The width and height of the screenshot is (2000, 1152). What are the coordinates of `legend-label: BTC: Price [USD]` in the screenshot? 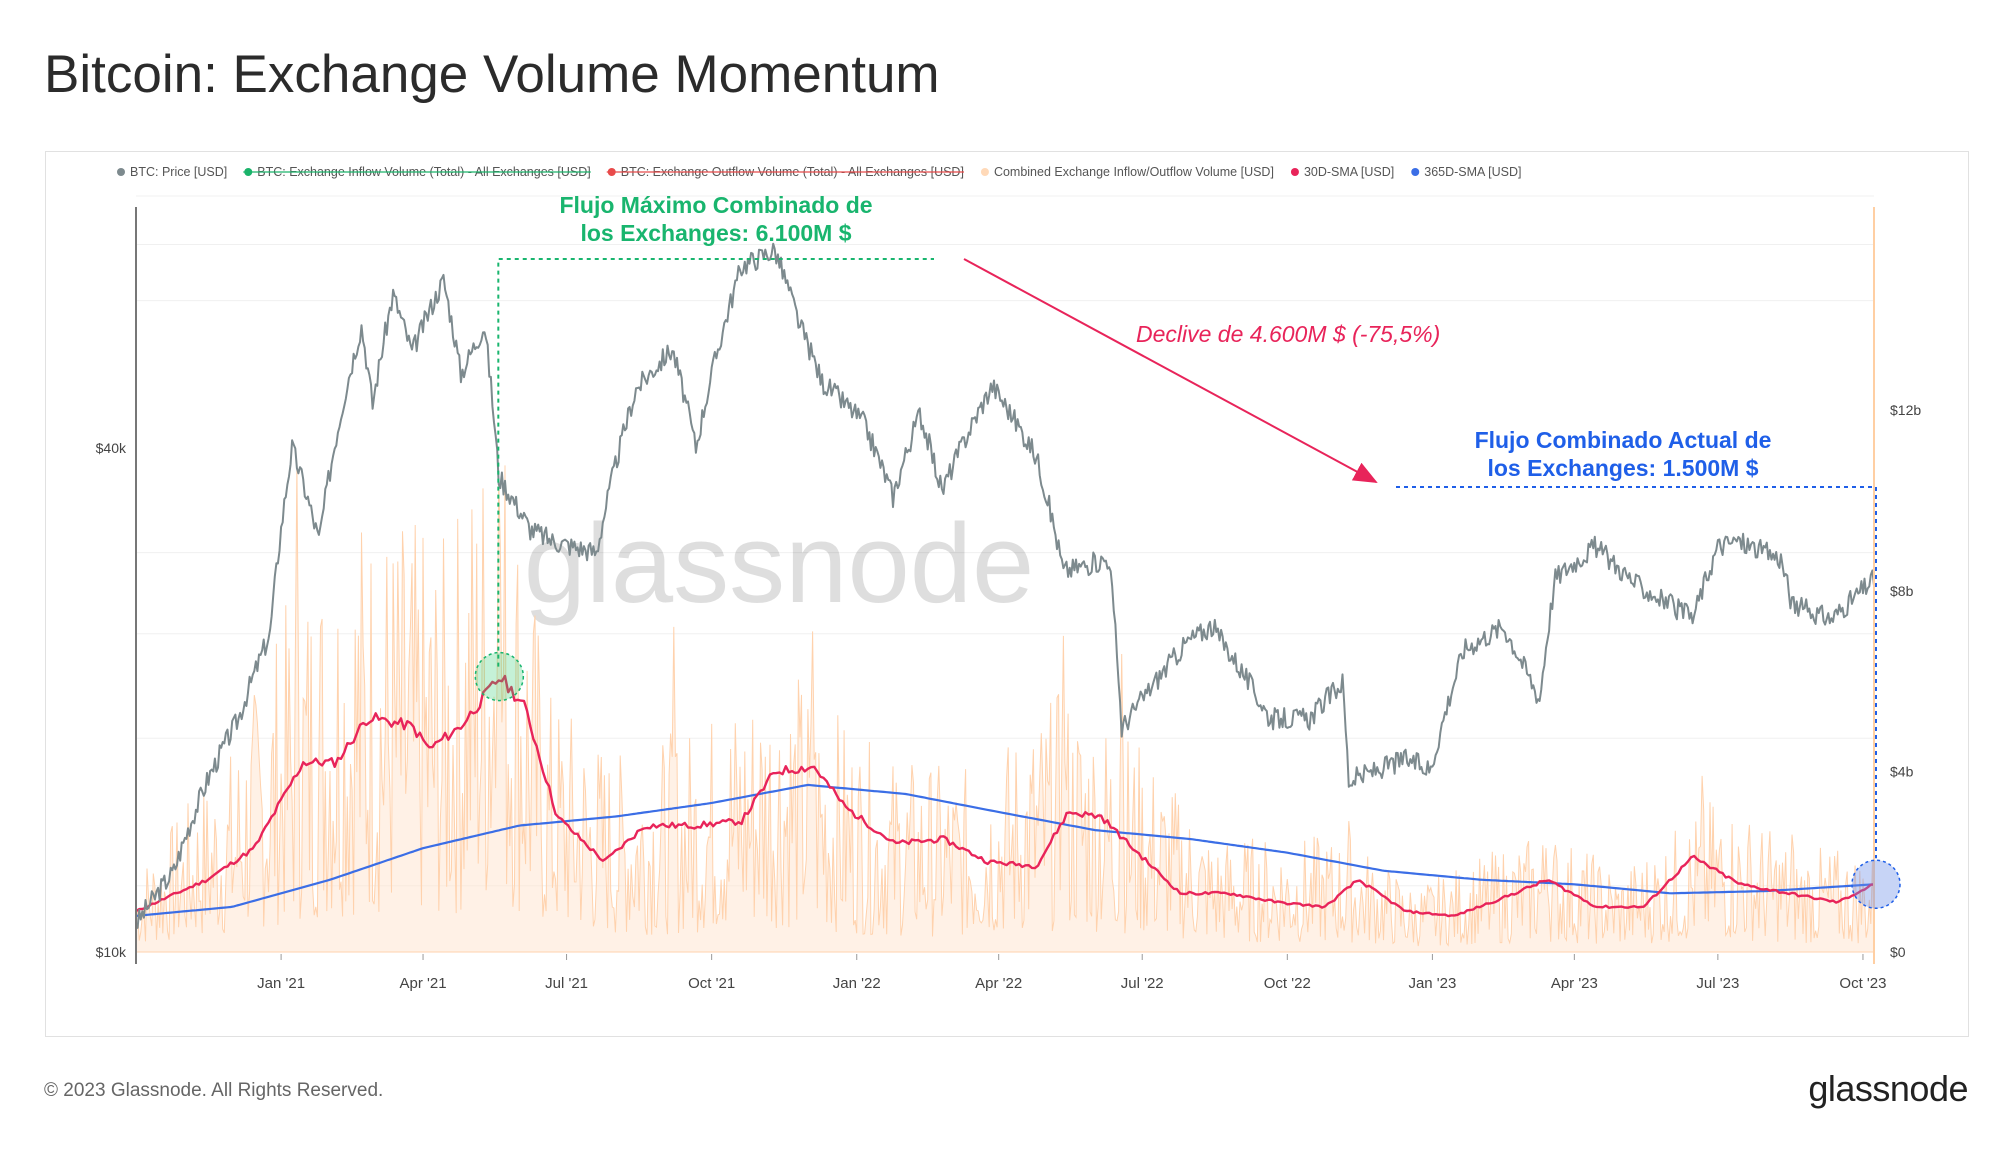 It's located at (178, 172).